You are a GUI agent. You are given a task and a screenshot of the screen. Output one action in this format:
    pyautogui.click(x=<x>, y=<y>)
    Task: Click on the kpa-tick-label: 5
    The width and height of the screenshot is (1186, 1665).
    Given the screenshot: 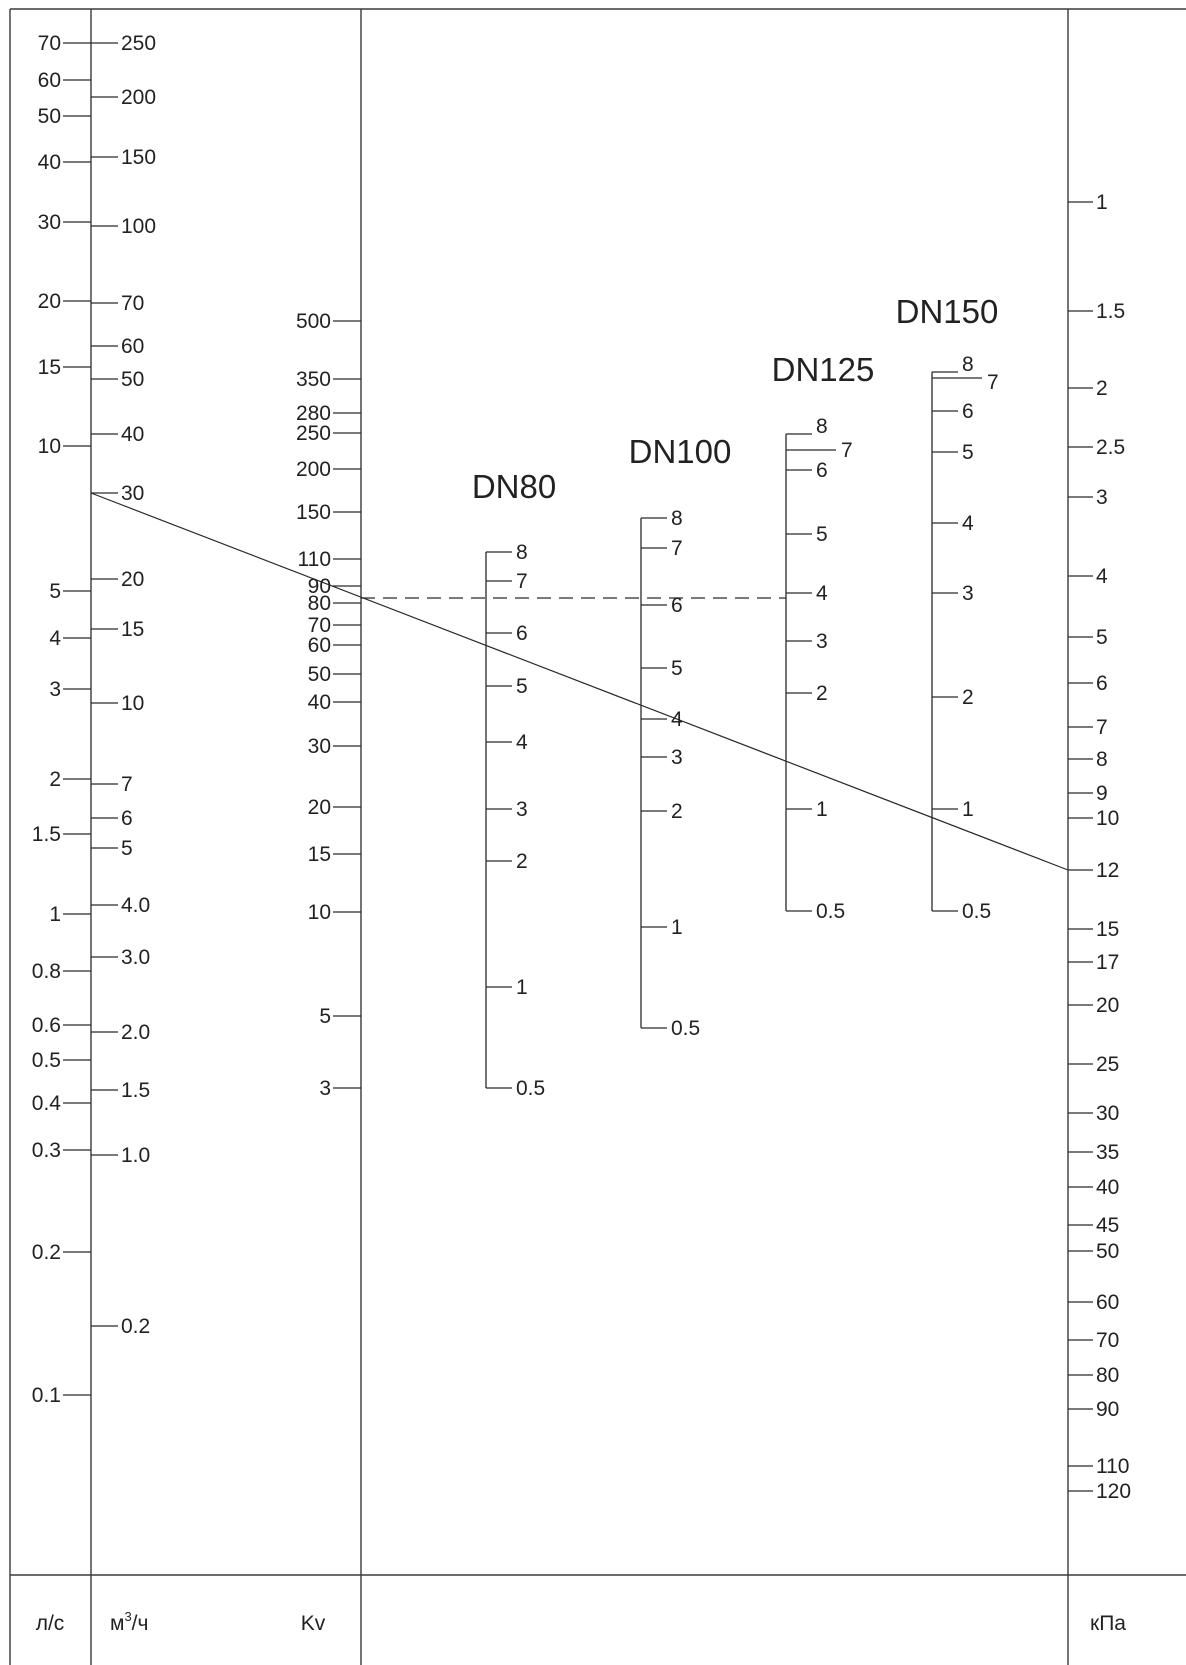 What is the action you would take?
    pyautogui.click(x=1102, y=637)
    